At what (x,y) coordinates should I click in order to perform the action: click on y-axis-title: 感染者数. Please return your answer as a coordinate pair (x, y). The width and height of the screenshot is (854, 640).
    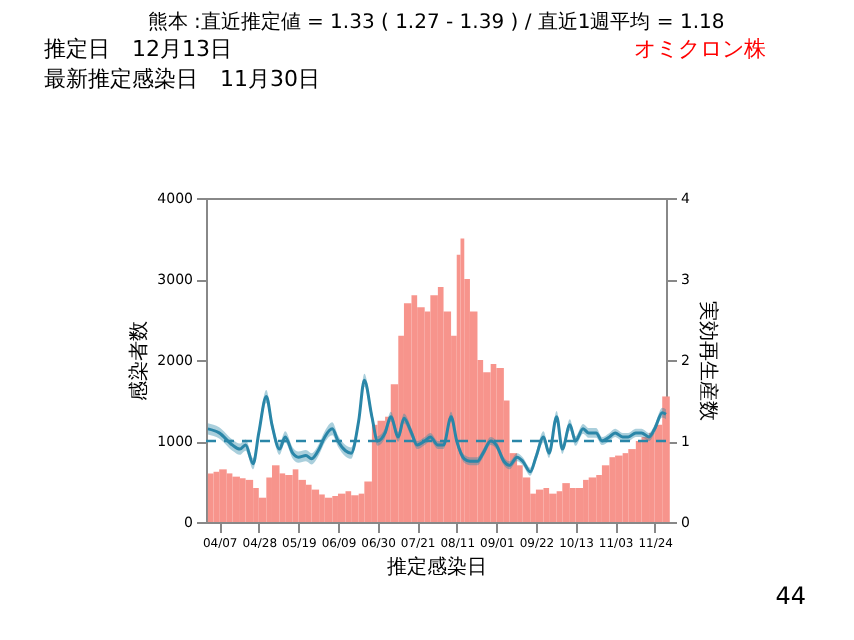
    Looking at the image, I should click on (139, 361).